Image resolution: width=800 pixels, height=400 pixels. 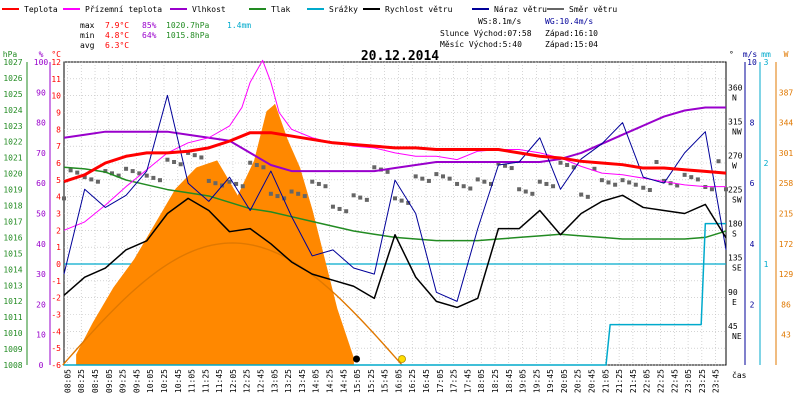 What do you see at coordinates (500, 21) in the screenshot?
I see `stat-ws: WS:8.1m/s` at bounding box center [500, 21].